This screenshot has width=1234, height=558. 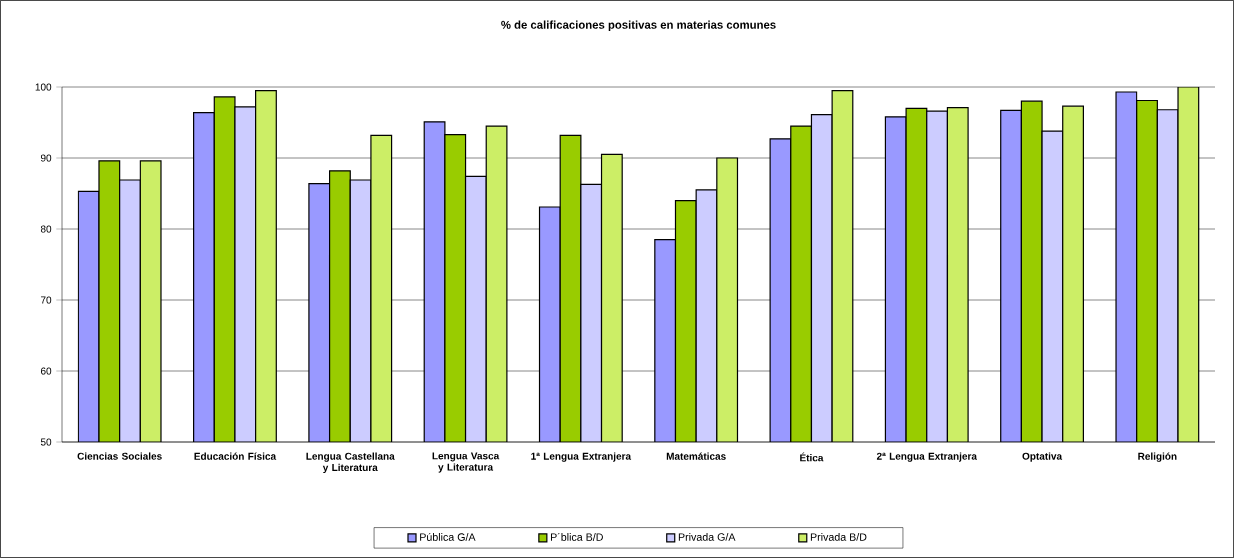 I want to click on legend-label: P´blica B/D, so click(x=576, y=536).